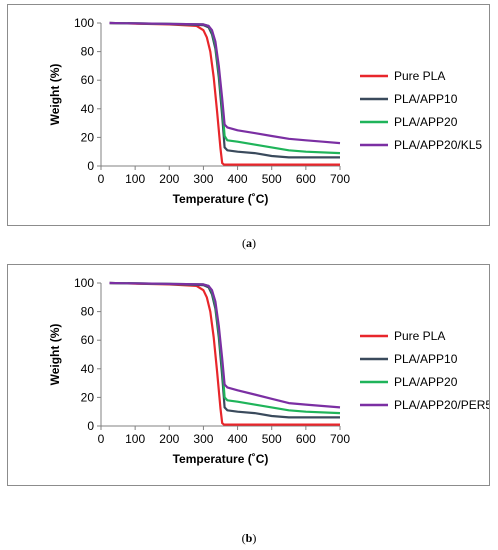 The height and width of the screenshot is (550, 498). I want to click on caption-a-label: a, so click(249, 243).